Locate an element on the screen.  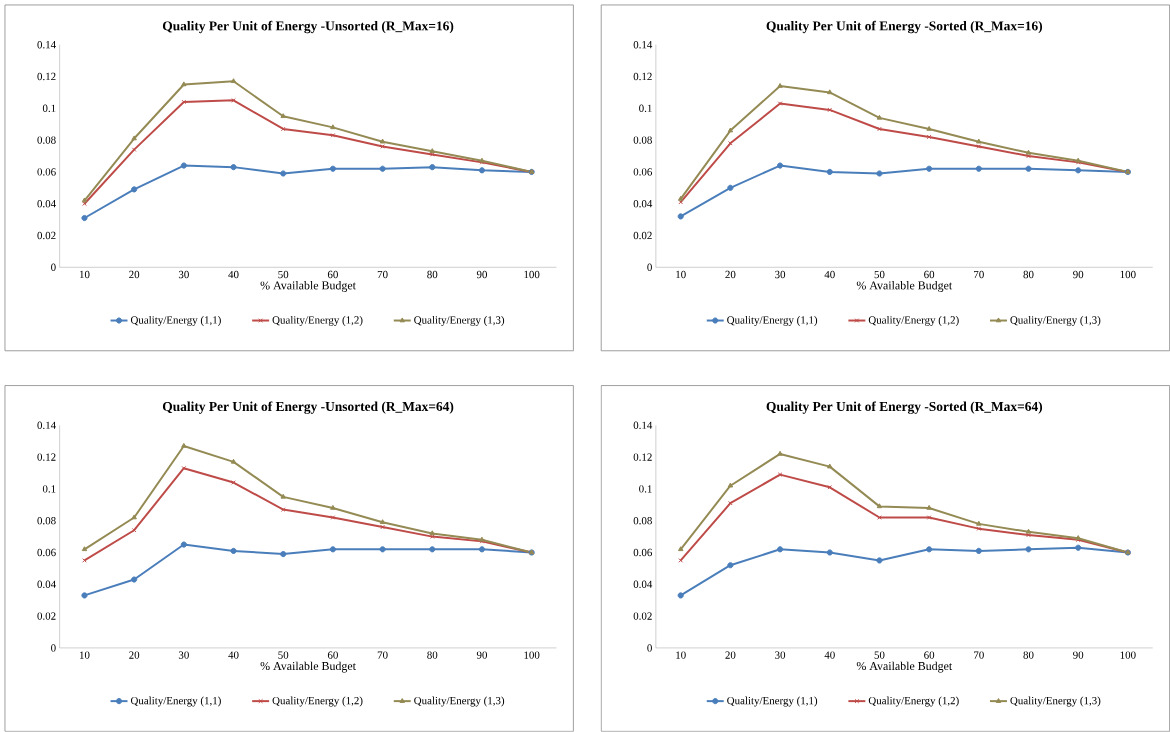
chart-title: Quality Per Unit of Energy -Sorted (R_Max=16) is located at coordinates (904, 27).